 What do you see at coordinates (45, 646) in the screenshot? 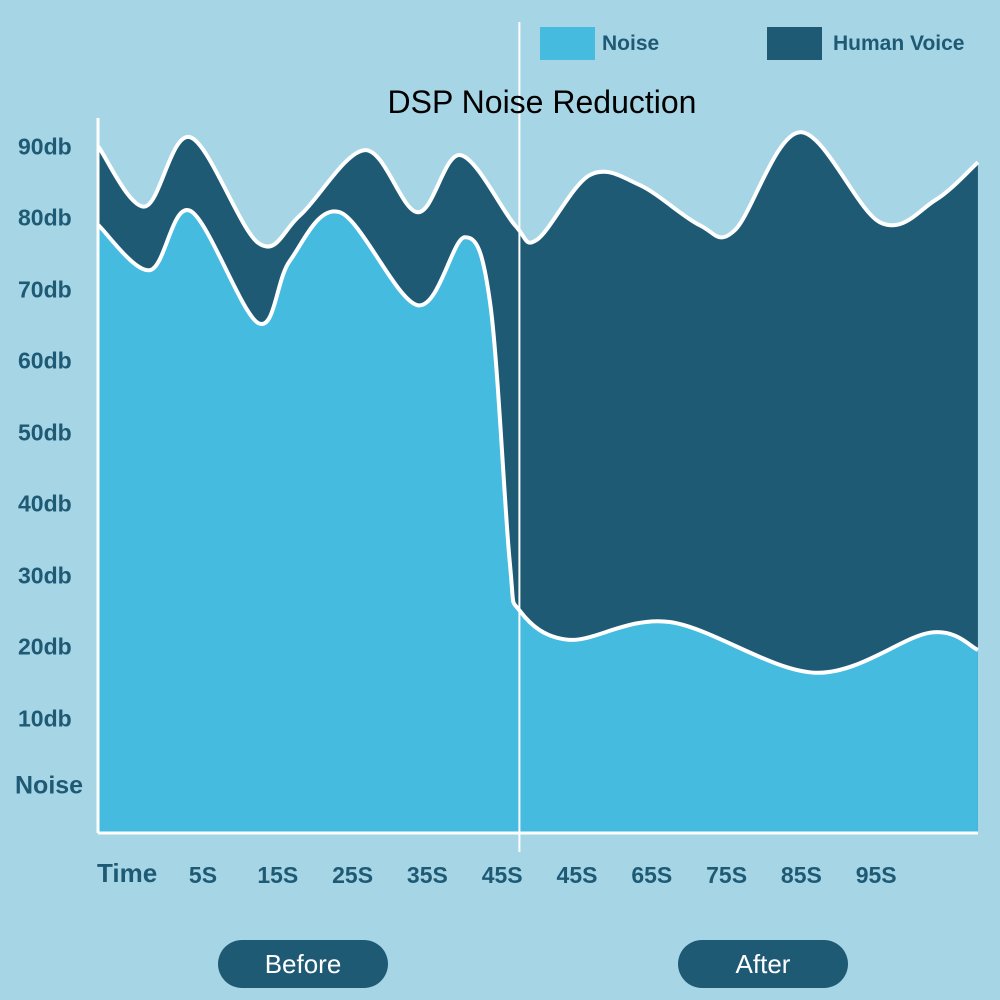
I see `y-tick-label: 20db` at bounding box center [45, 646].